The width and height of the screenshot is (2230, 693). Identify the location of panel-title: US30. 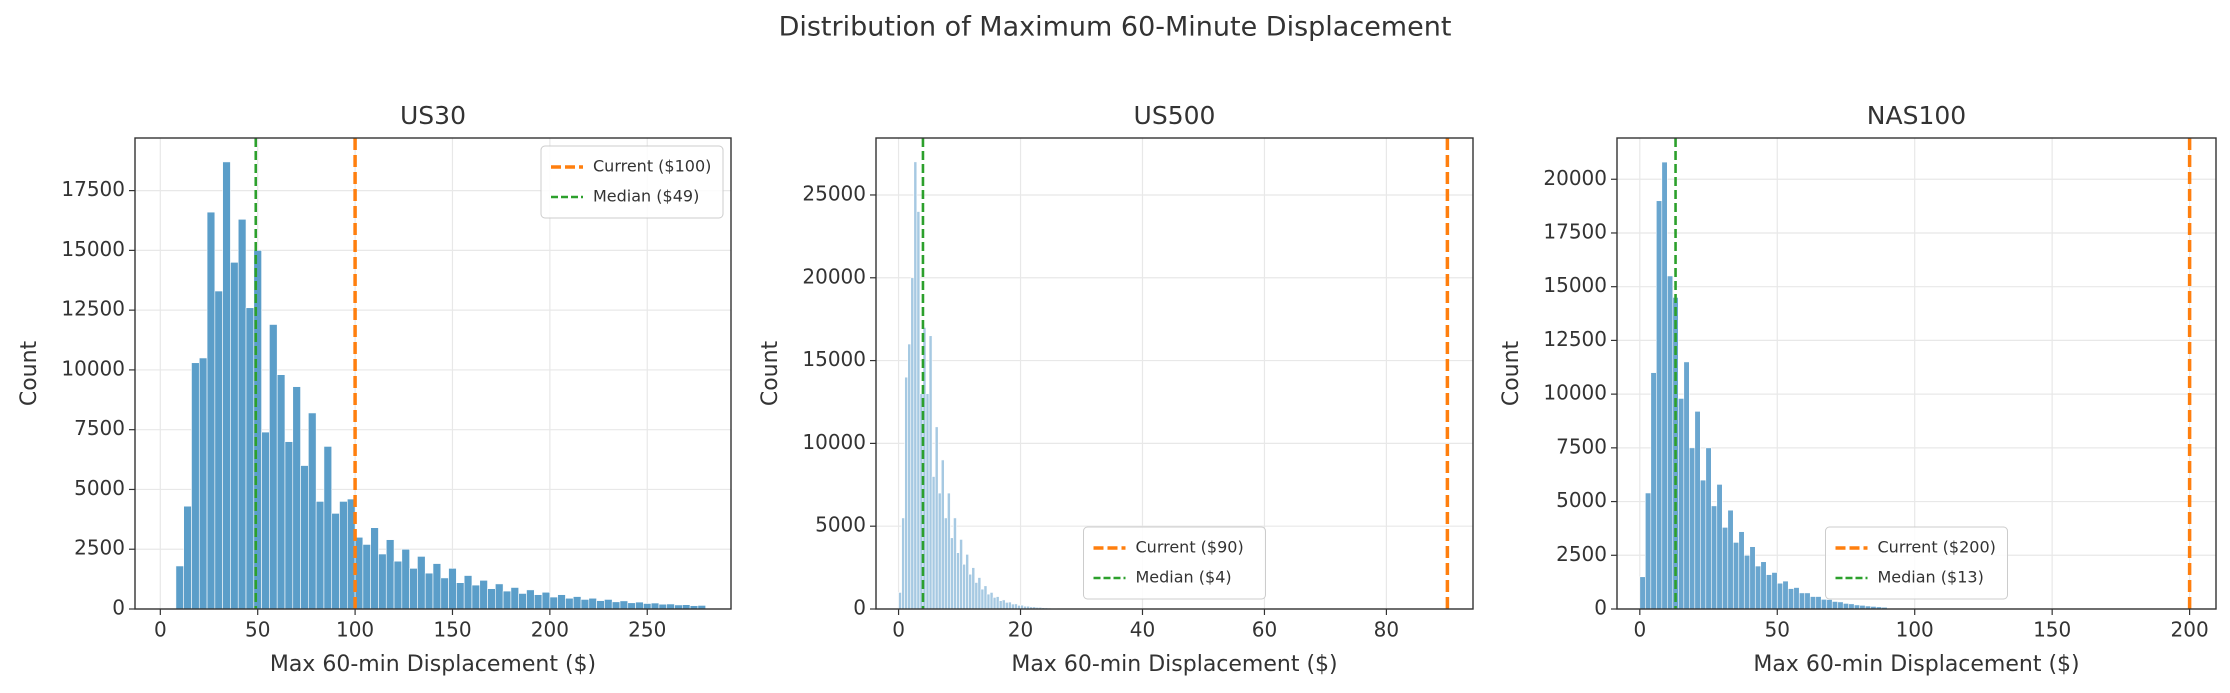
(433, 115).